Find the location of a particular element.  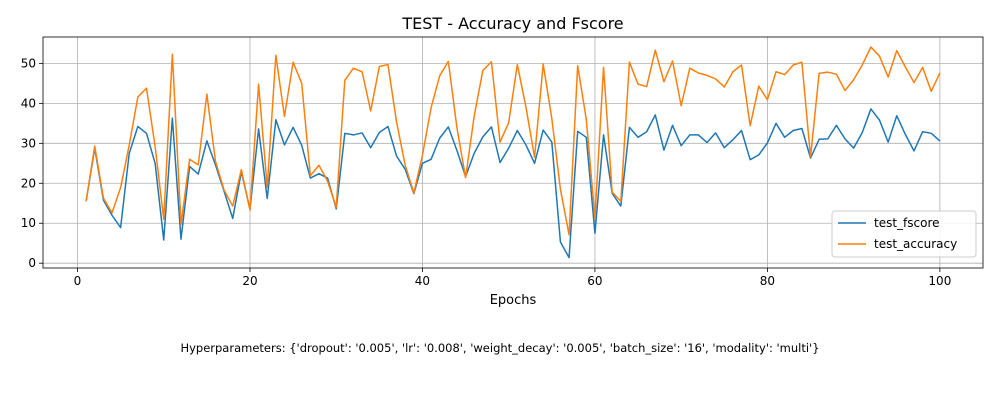

y-tick-label-1: 10 is located at coordinates (28, 223).